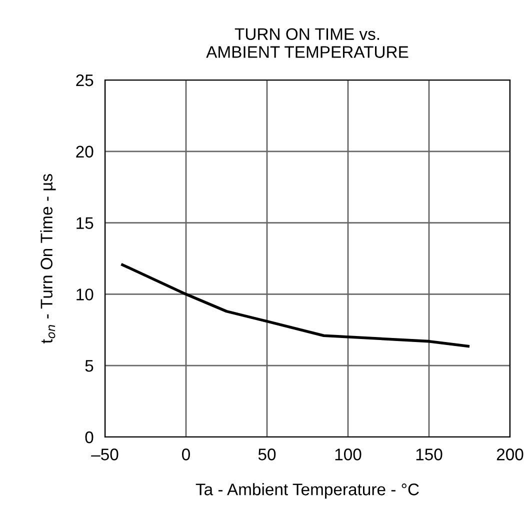  Describe the element at coordinates (295, 305) in the screenshot. I see `line-series` at that location.